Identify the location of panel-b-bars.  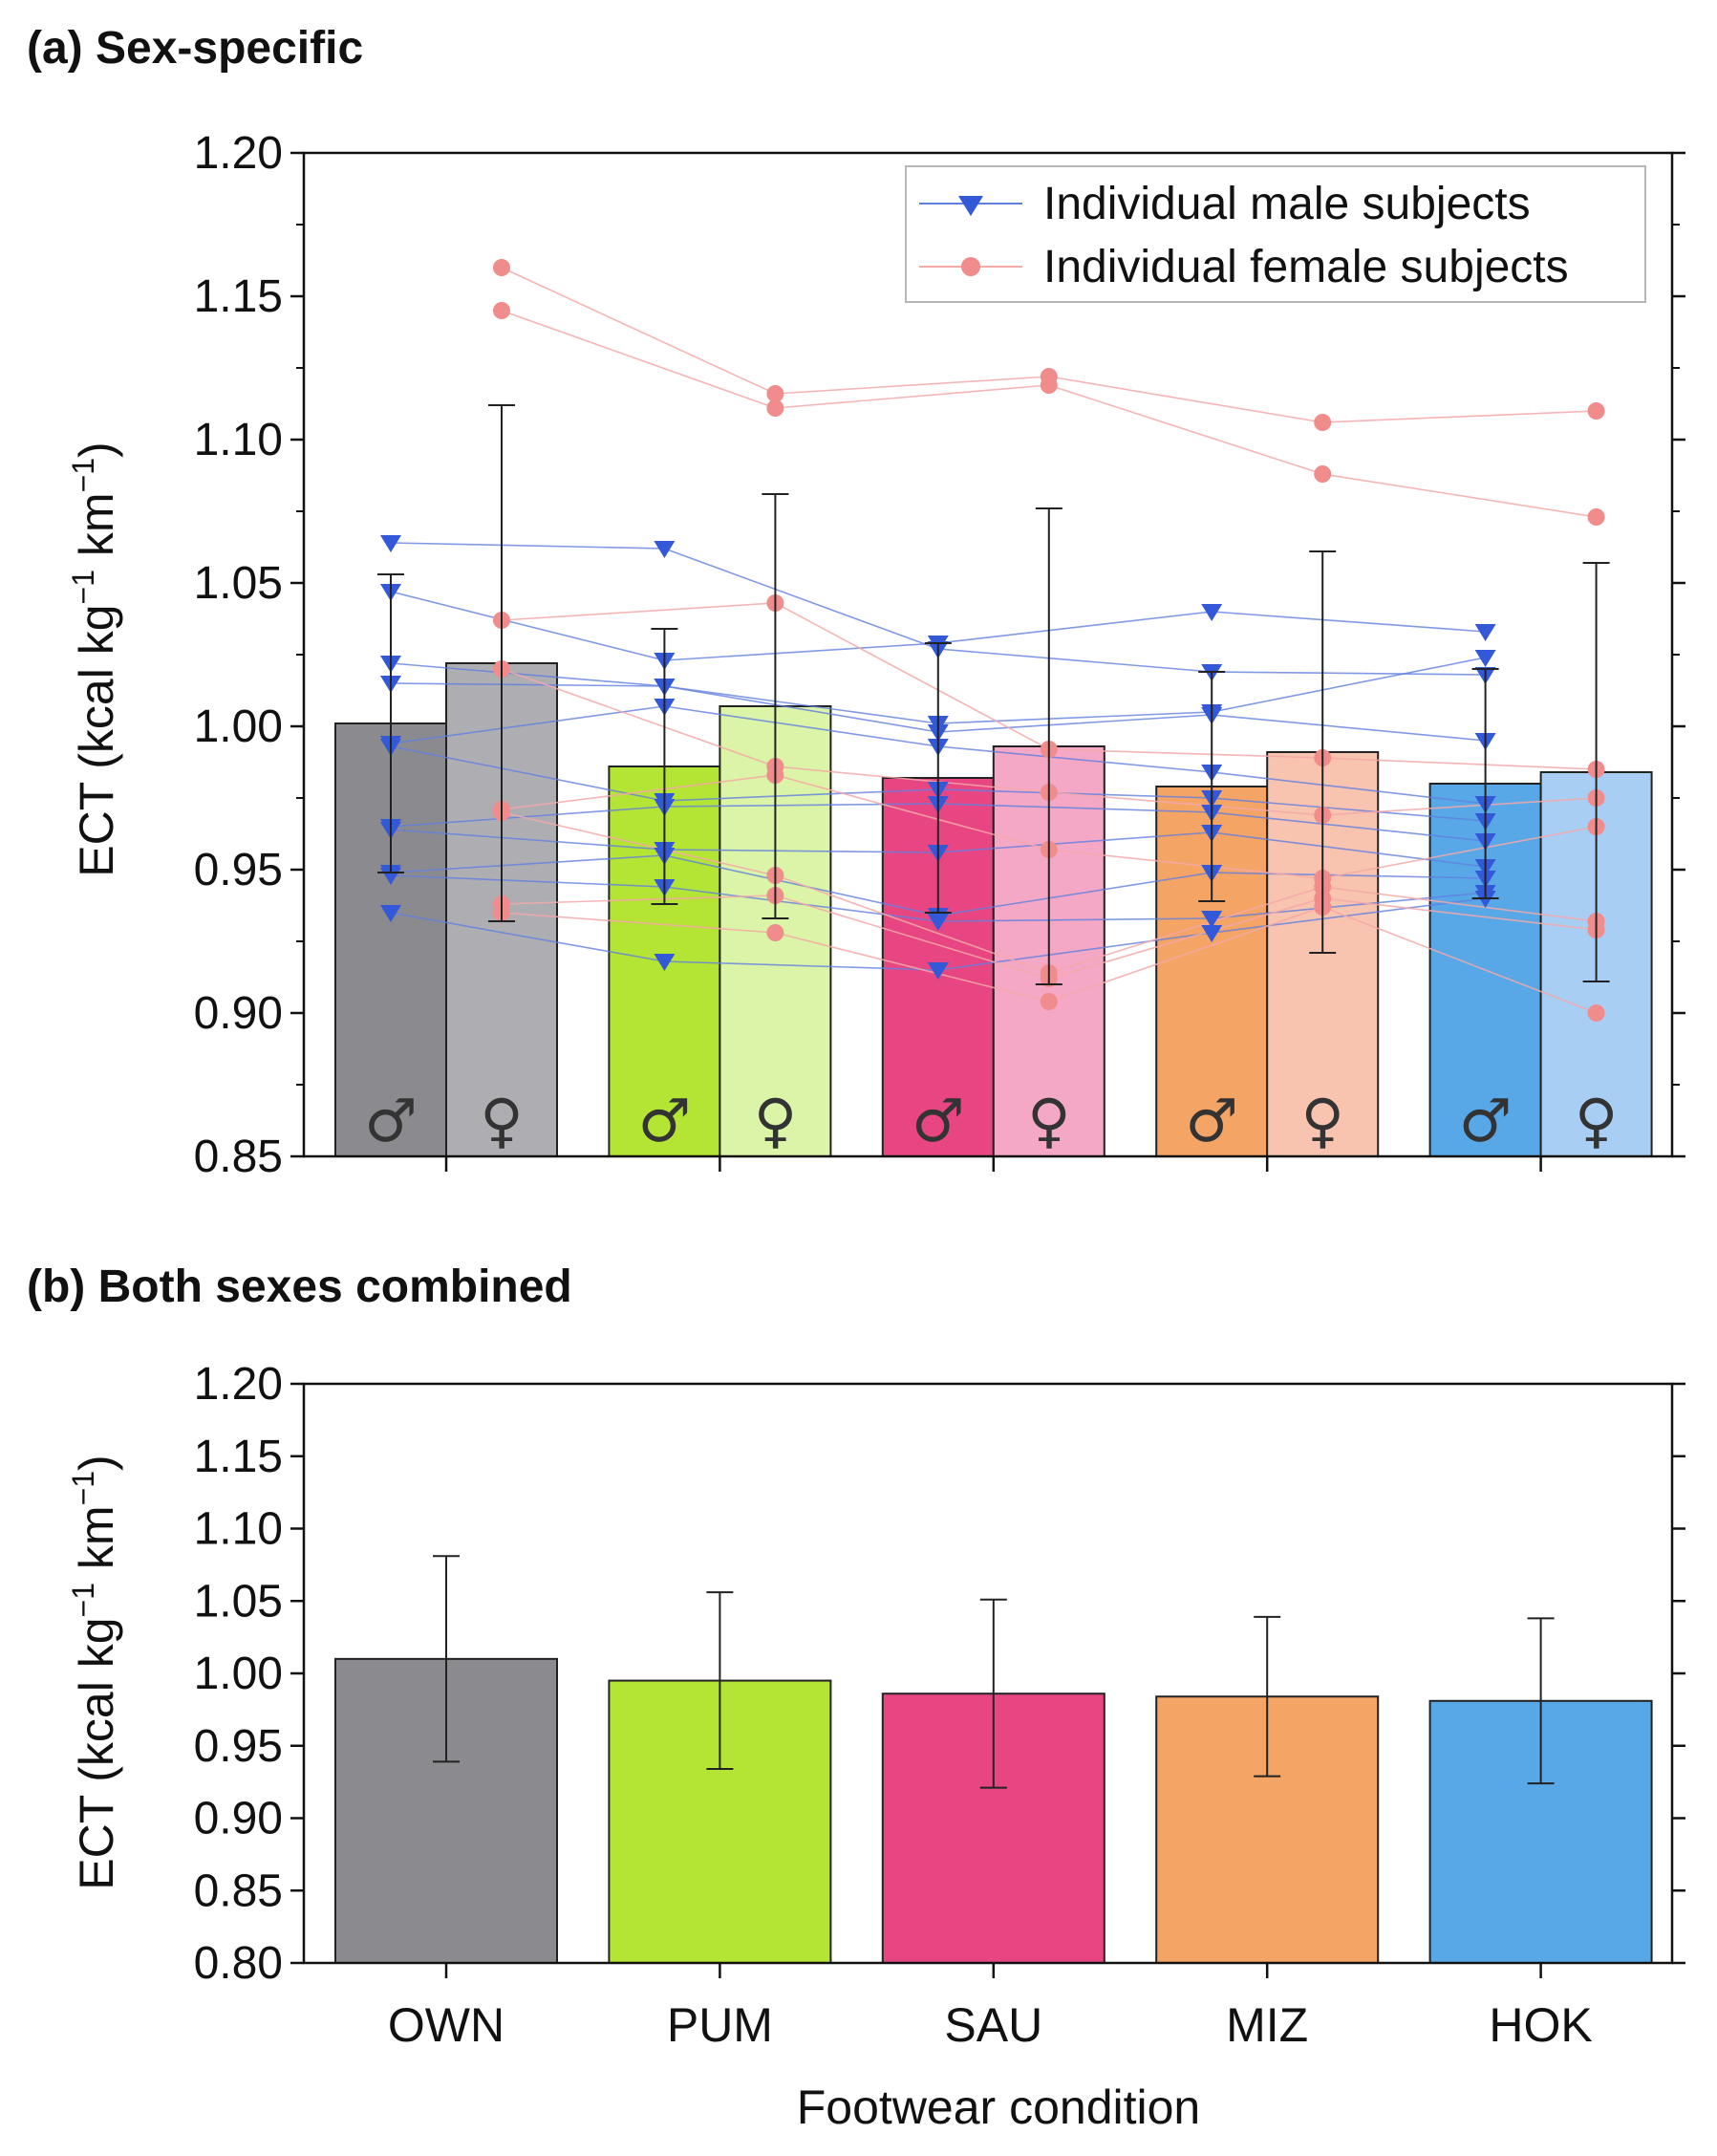
(993, 1811).